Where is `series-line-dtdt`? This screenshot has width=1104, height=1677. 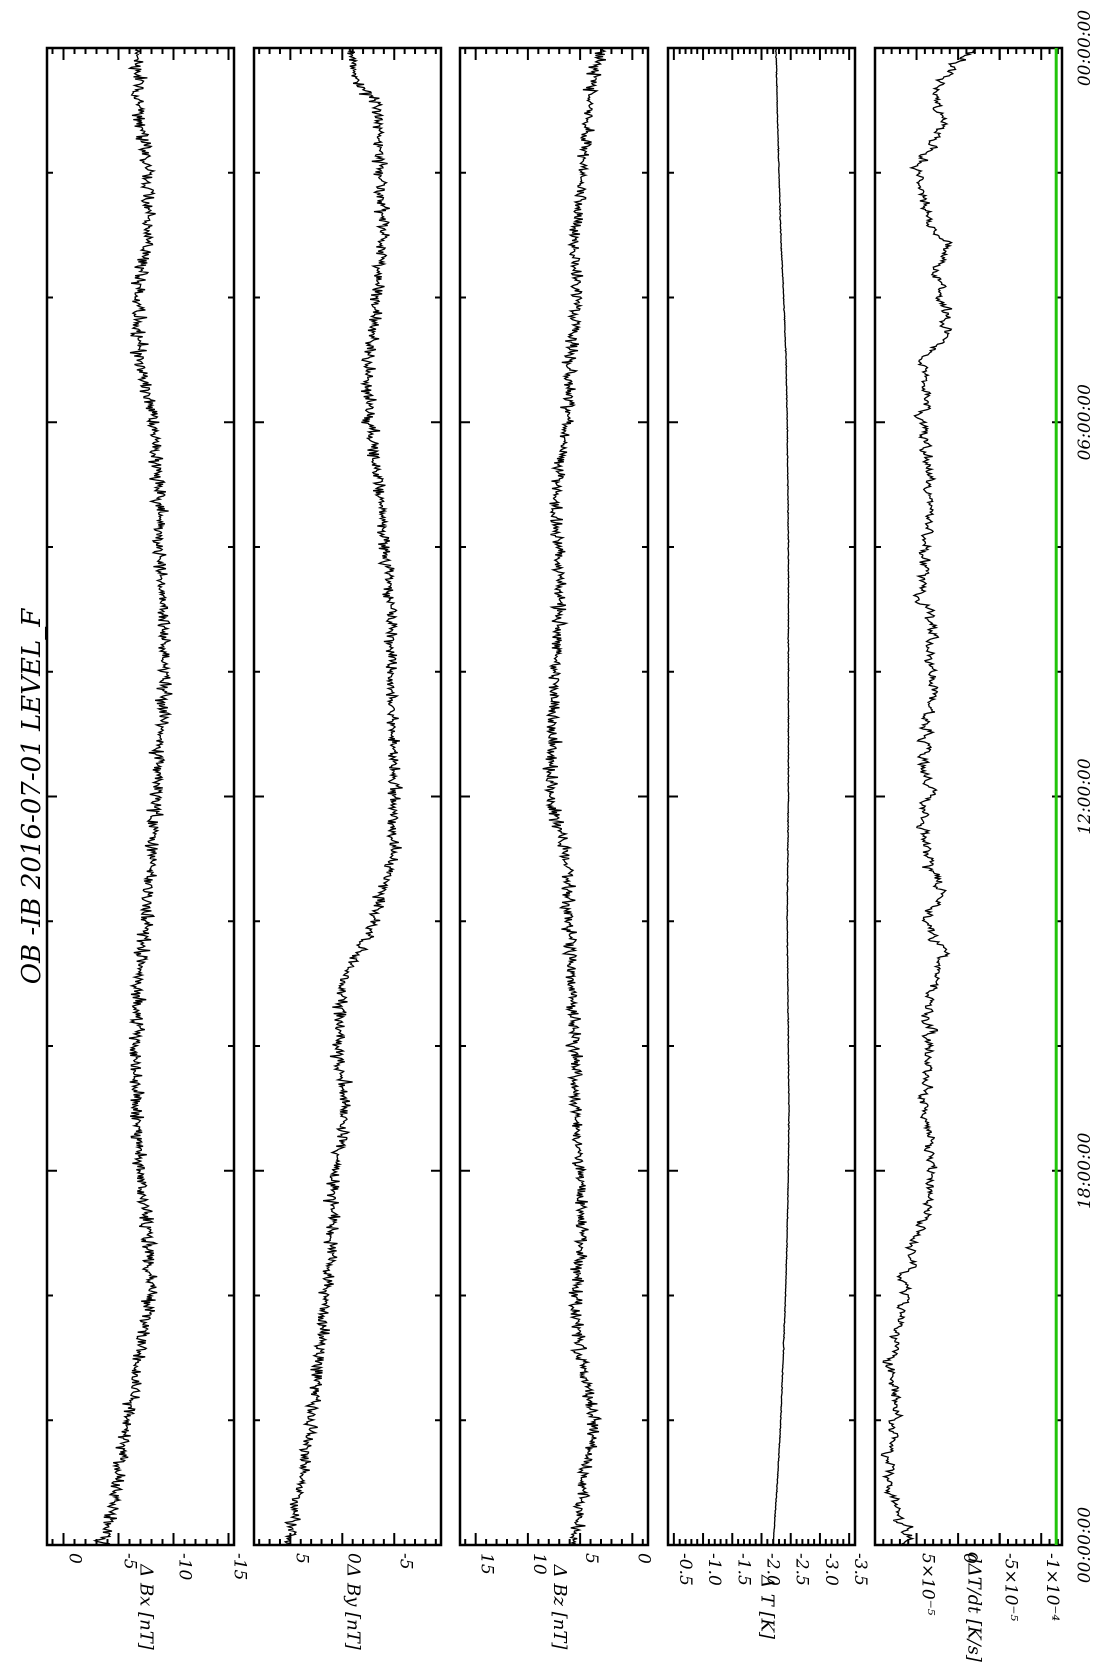 series-line-dtdt is located at coordinates (929, 796).